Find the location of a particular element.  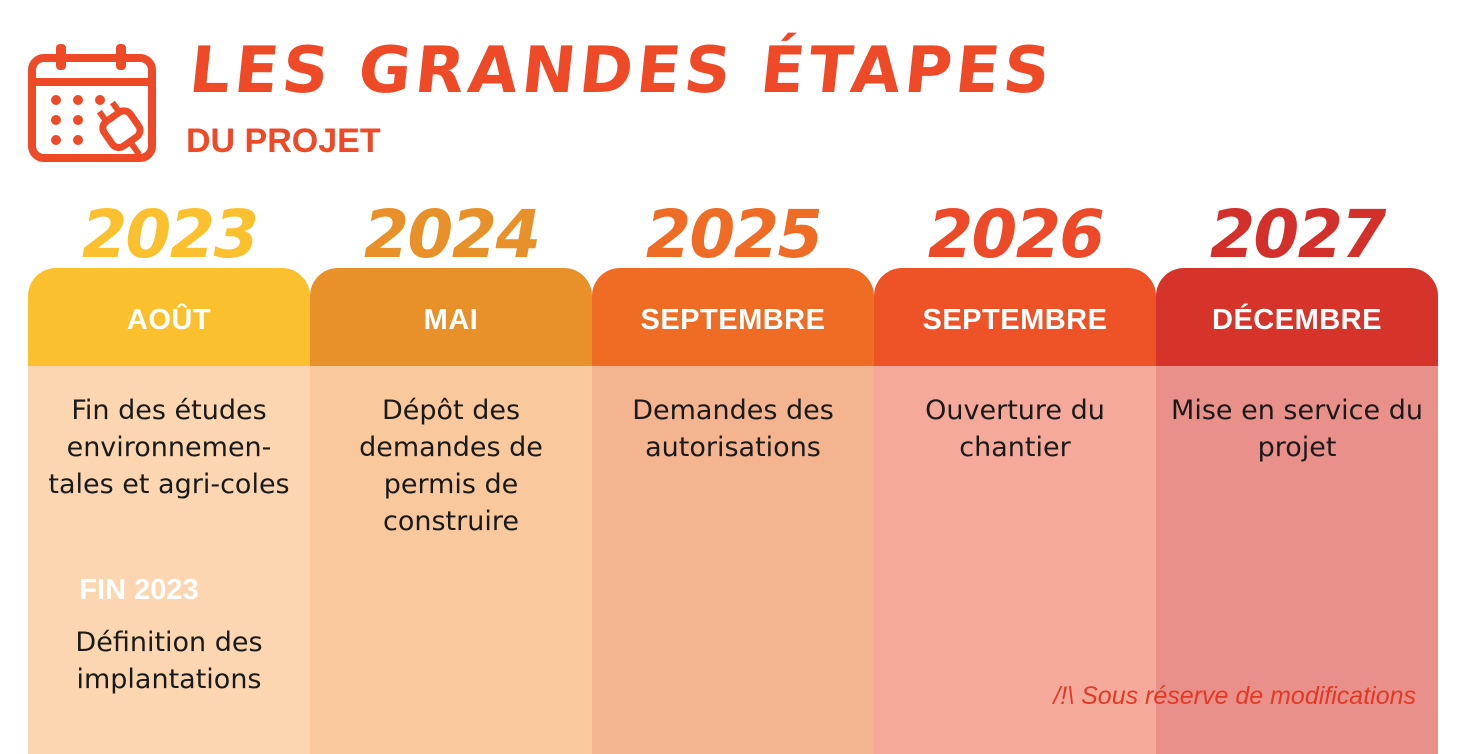

milestone-year: 2024 is located at coordinates (451, 234).